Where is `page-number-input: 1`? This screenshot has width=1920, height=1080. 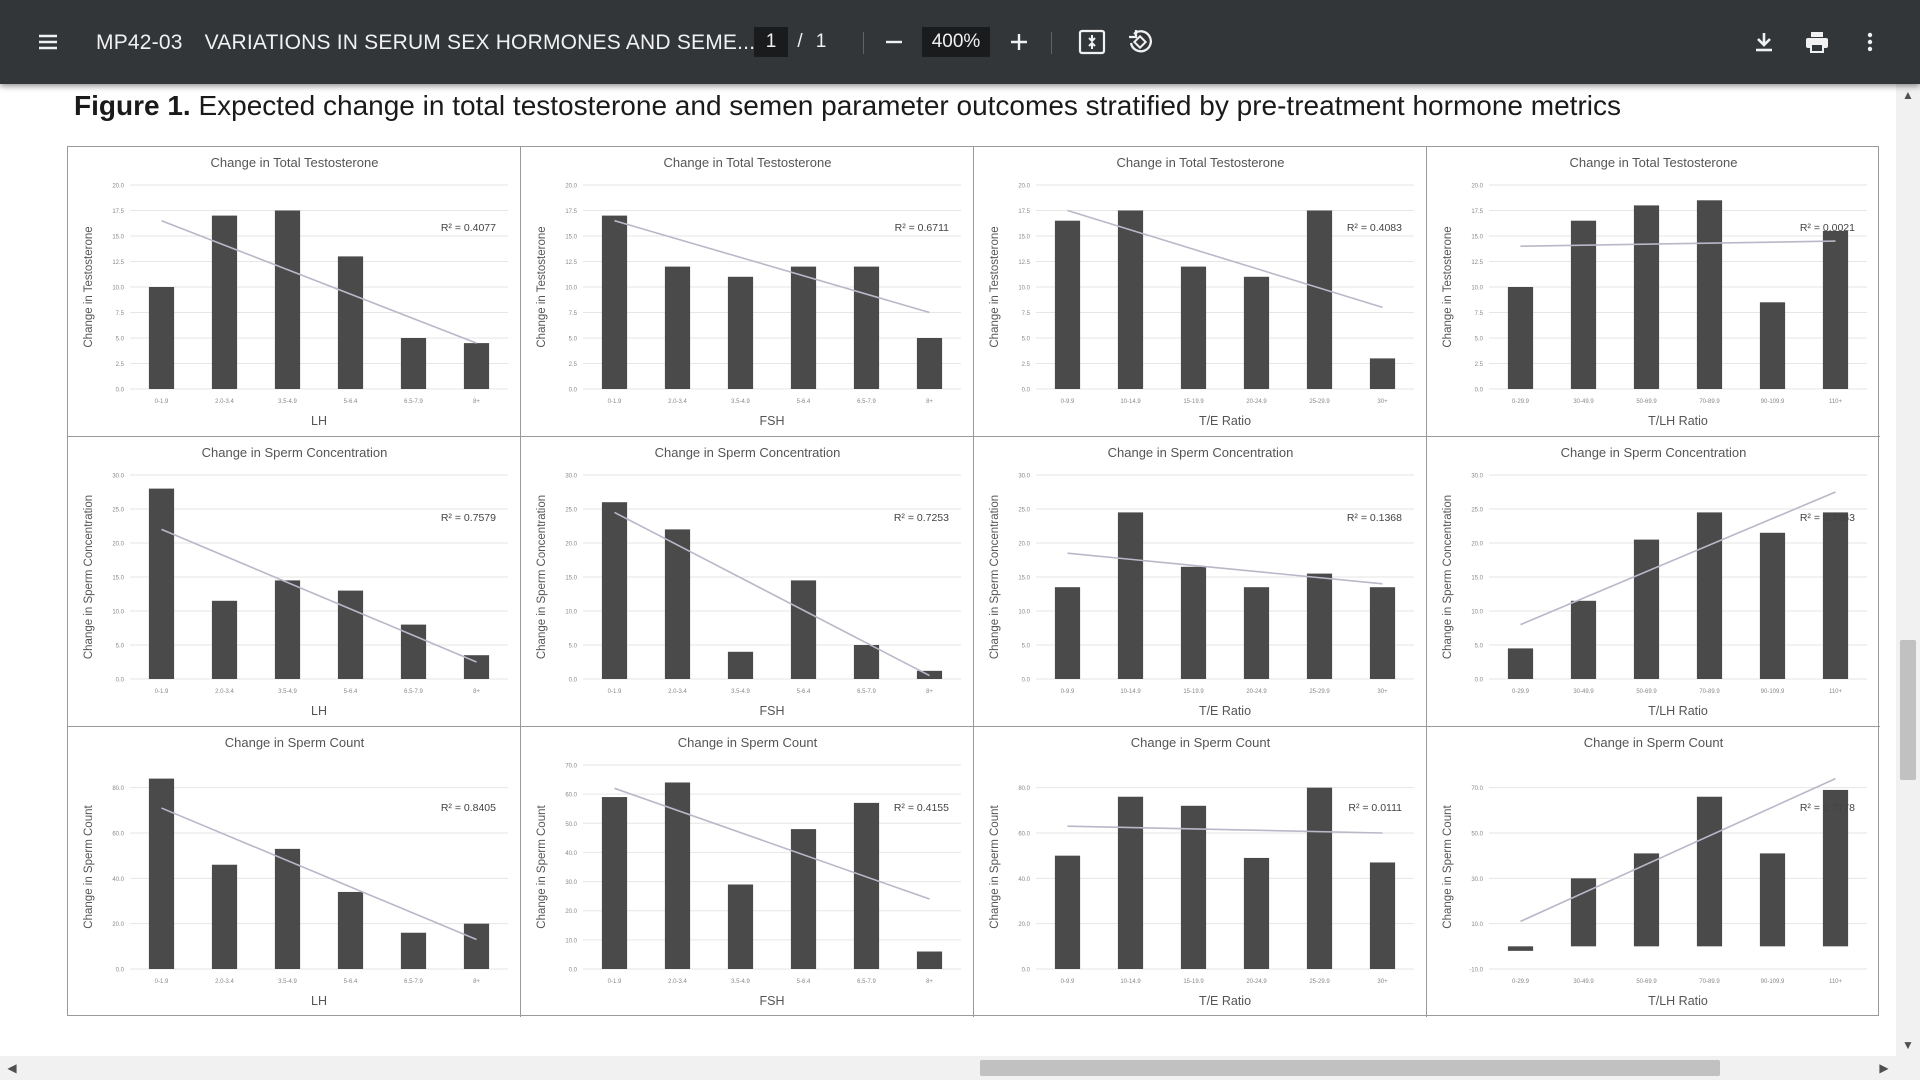
page-number-input: 1 is located at coordinates (771, 42).